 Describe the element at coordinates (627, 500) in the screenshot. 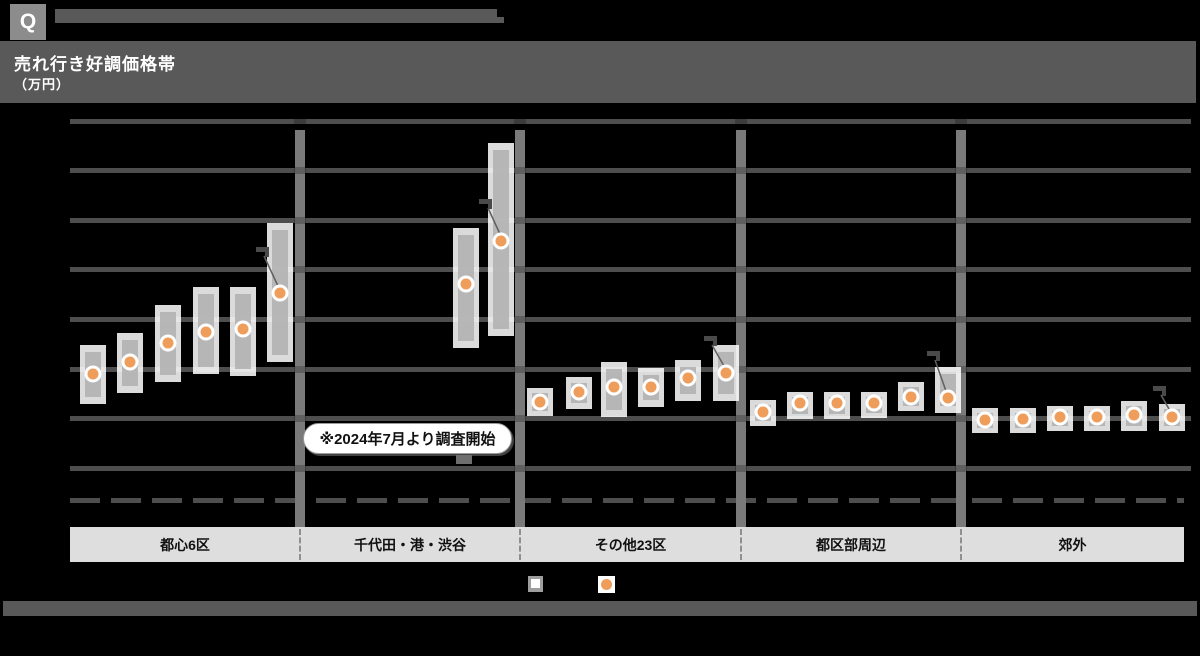

I see `dashed-gridline` at that location.